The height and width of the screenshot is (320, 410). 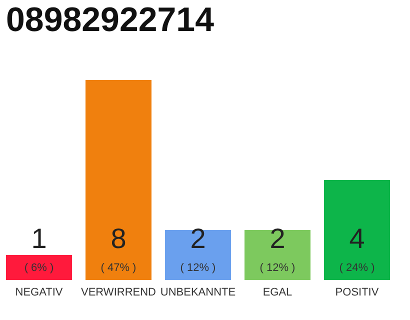 What do you see at coordinates (357, 268) in the screenshot?
I see `annotation: ( 24% )` at bounding box center [357, 268].